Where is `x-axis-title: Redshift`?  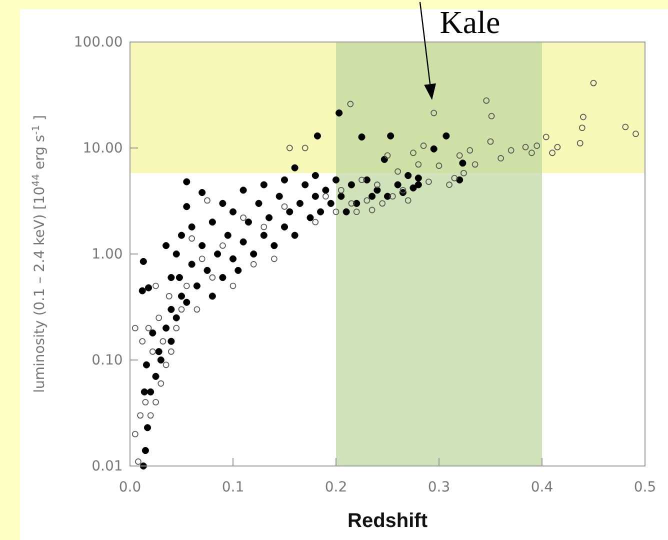
x-axis-title: Redshift is located at coordinates (388, 521).